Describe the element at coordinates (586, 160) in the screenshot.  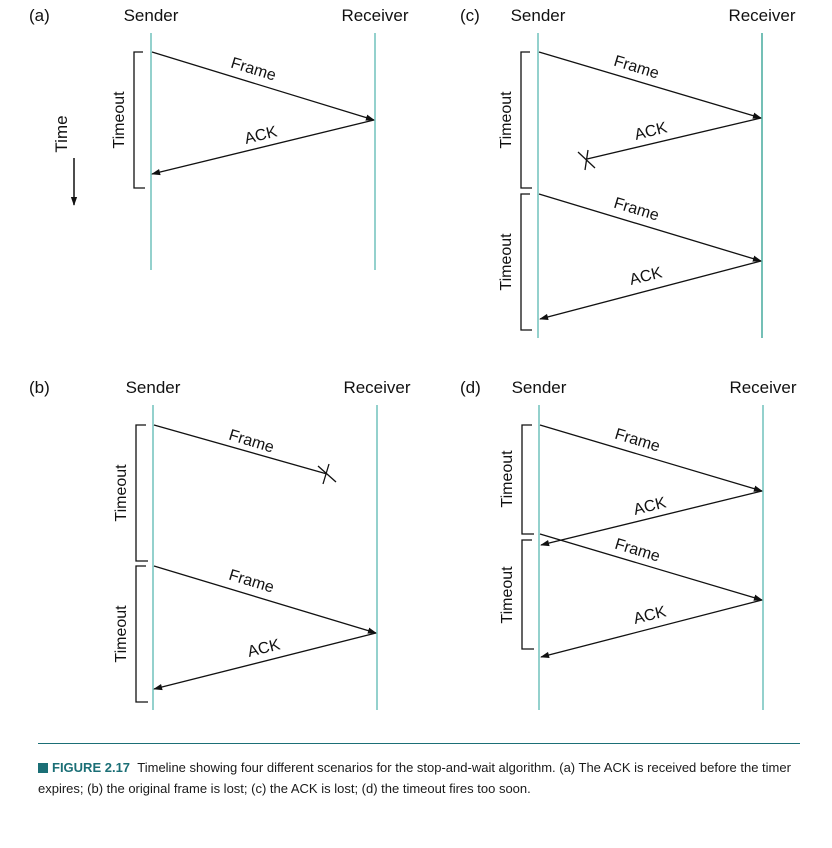
I see `panel-c-ack-lost-mark` at that location.